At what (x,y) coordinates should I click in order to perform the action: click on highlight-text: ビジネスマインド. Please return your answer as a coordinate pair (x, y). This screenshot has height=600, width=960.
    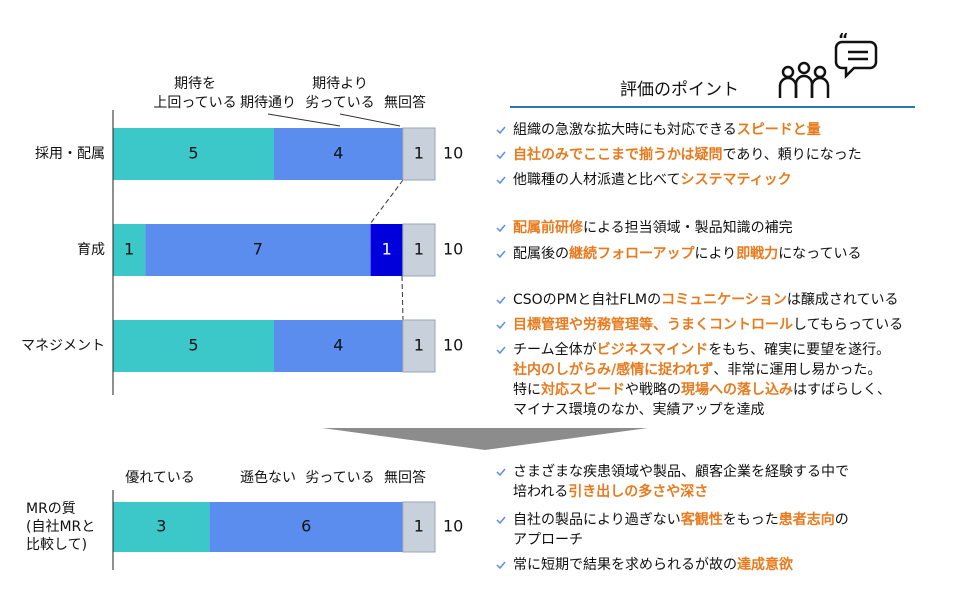
    Looking at the image, I should click on (653, 350).